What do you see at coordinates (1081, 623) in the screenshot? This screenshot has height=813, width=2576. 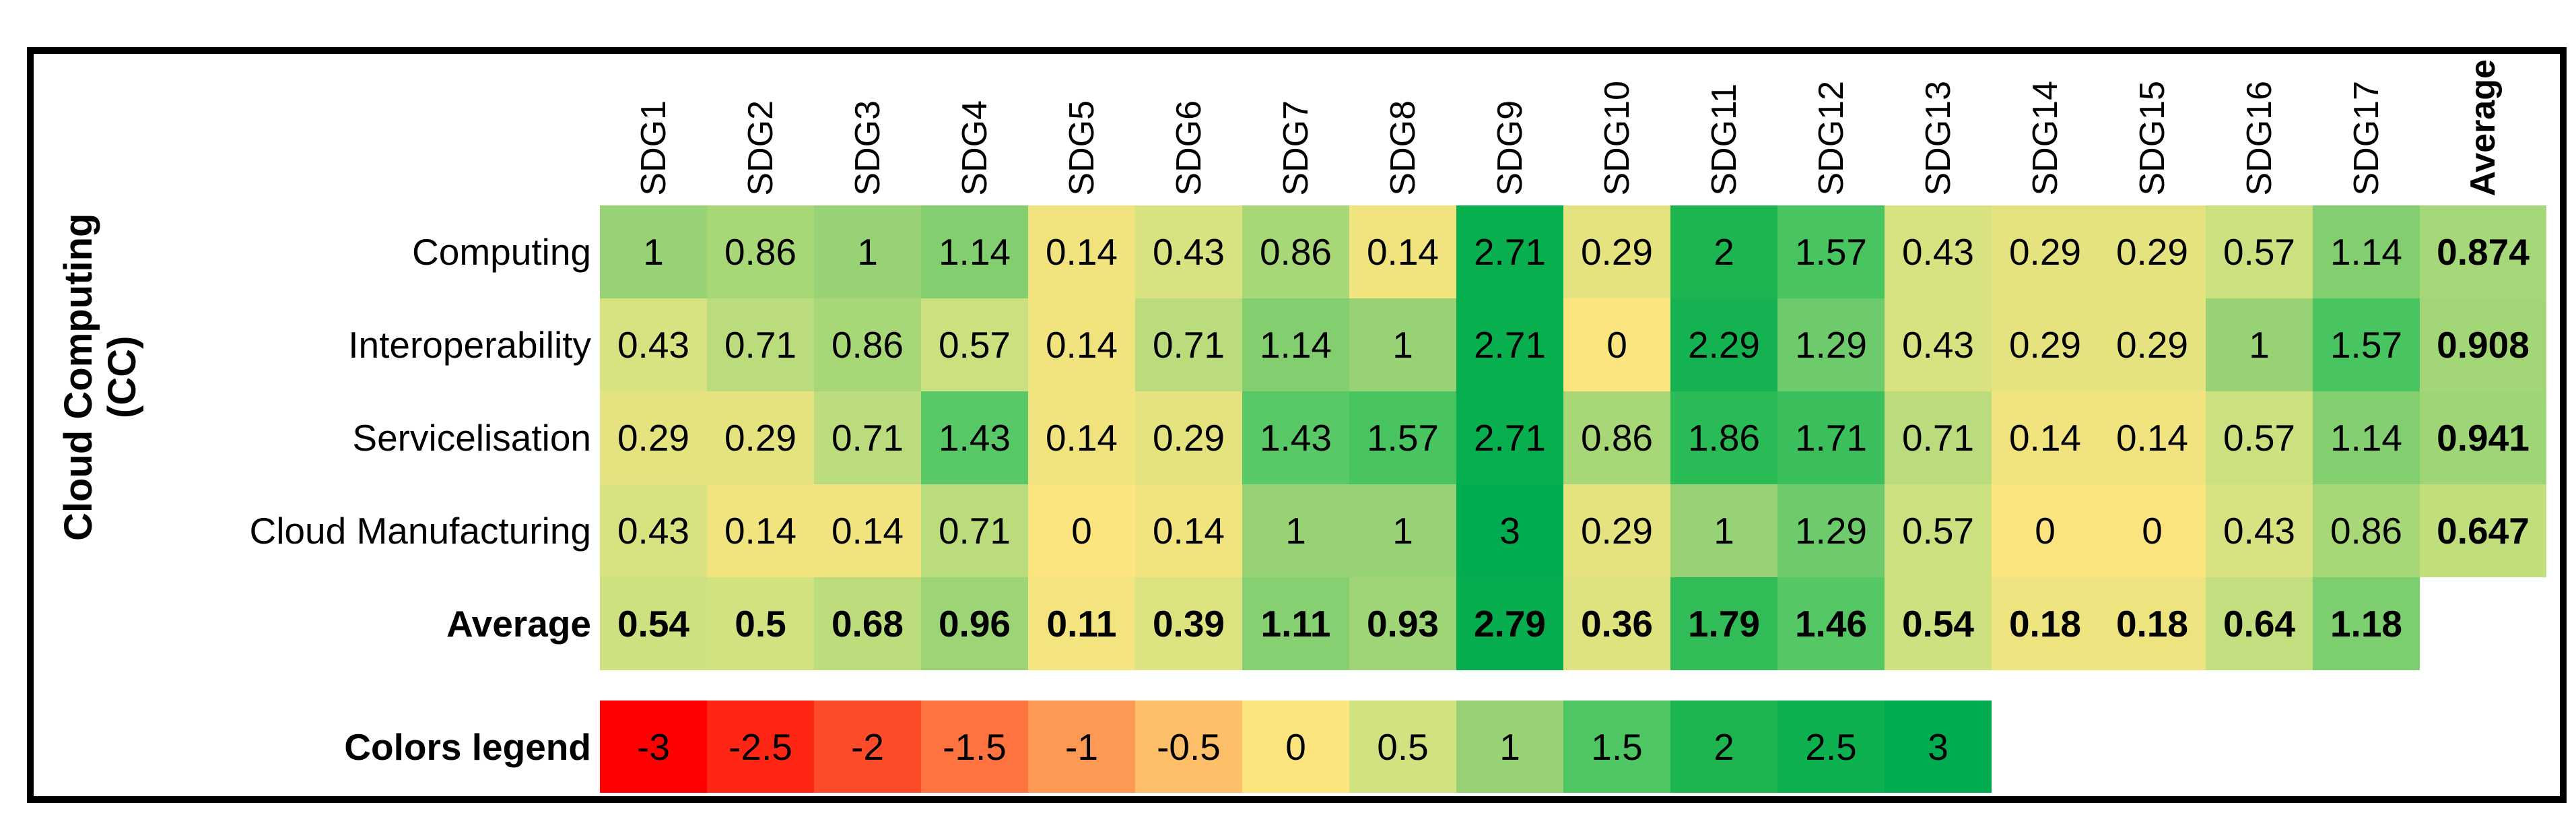 I see `heatmap-cell: 0.11` at bounding box center [1081, 623].